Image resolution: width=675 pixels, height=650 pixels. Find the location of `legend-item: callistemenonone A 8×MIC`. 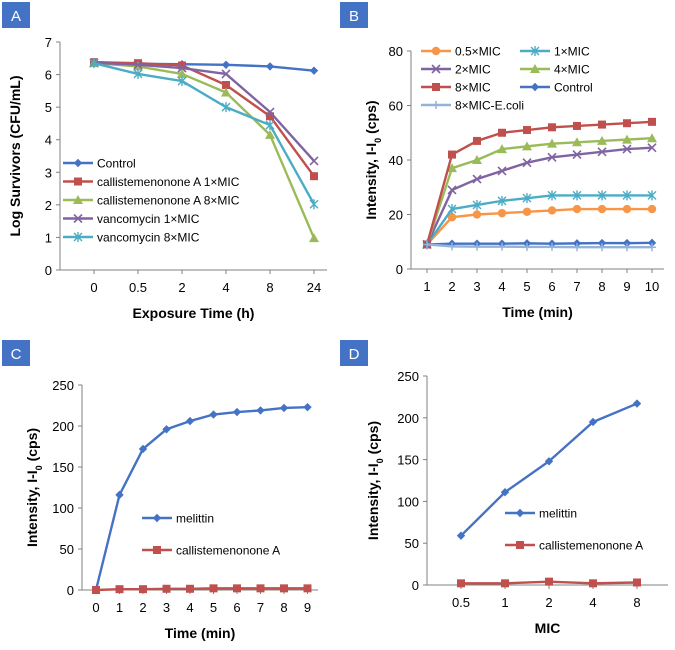

legend-item: callistemenonone A 8×MIC is located at coordinates (151, 201).